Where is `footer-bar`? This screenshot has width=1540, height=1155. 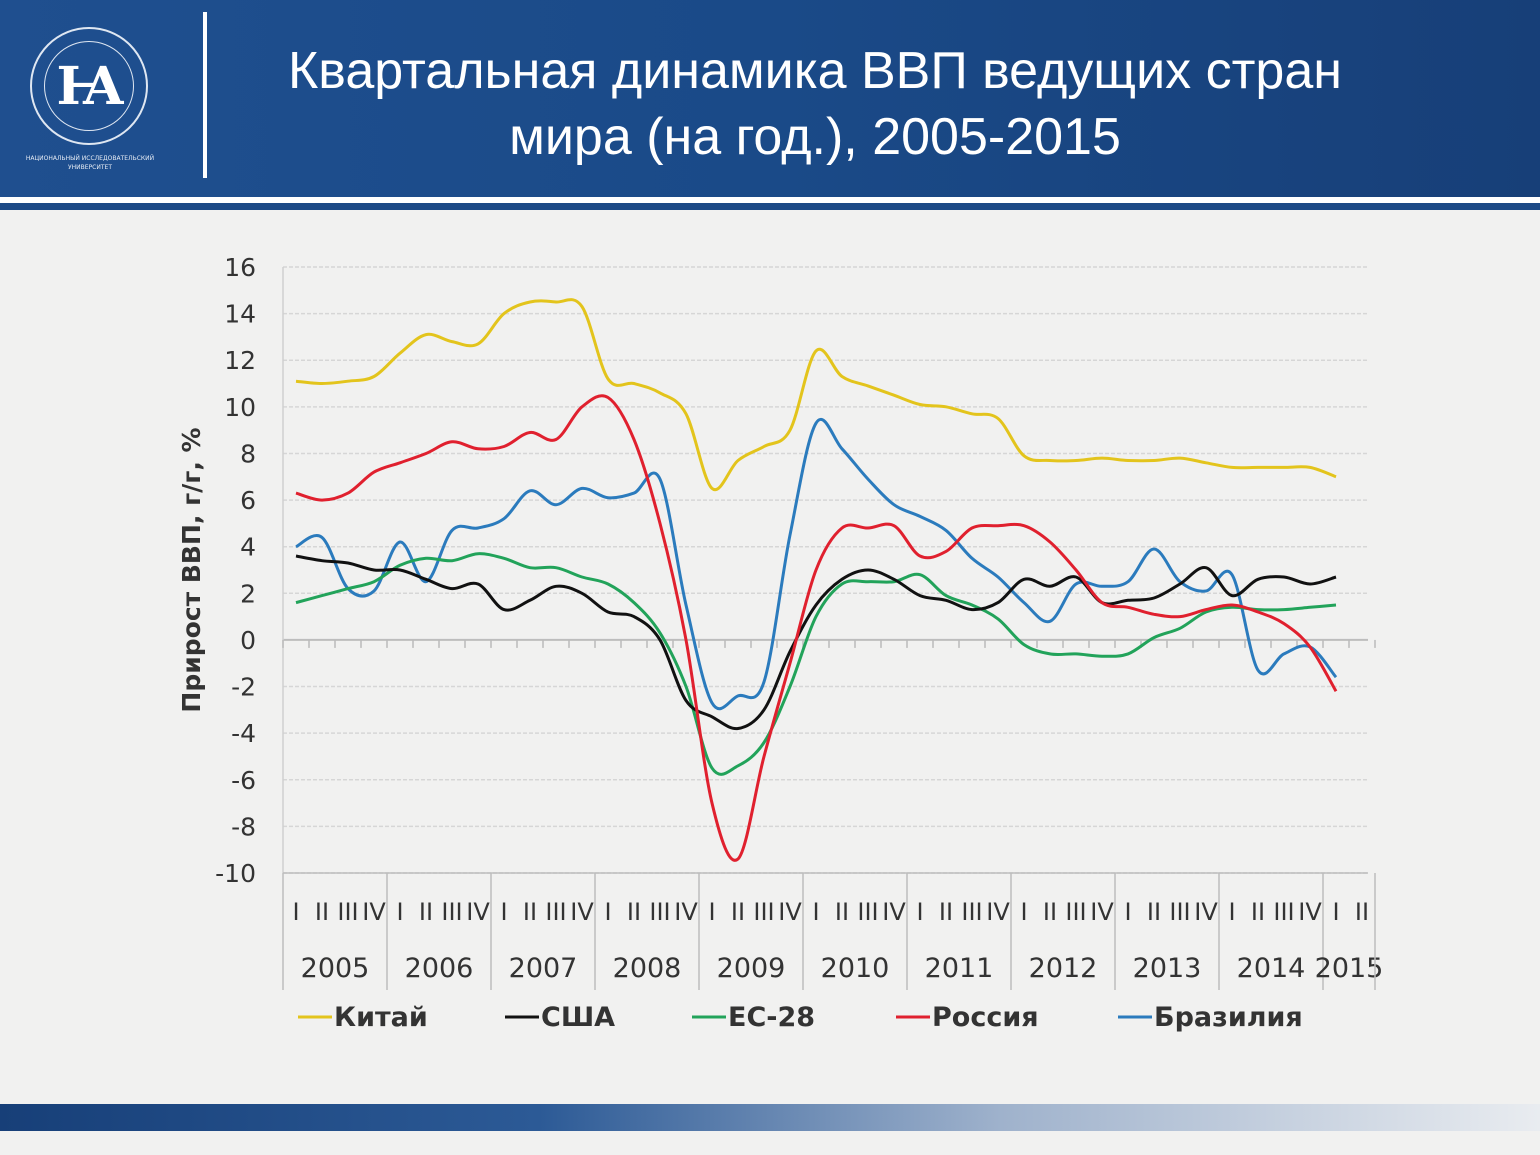 footer-bar is located at coordinates (770, 1117).